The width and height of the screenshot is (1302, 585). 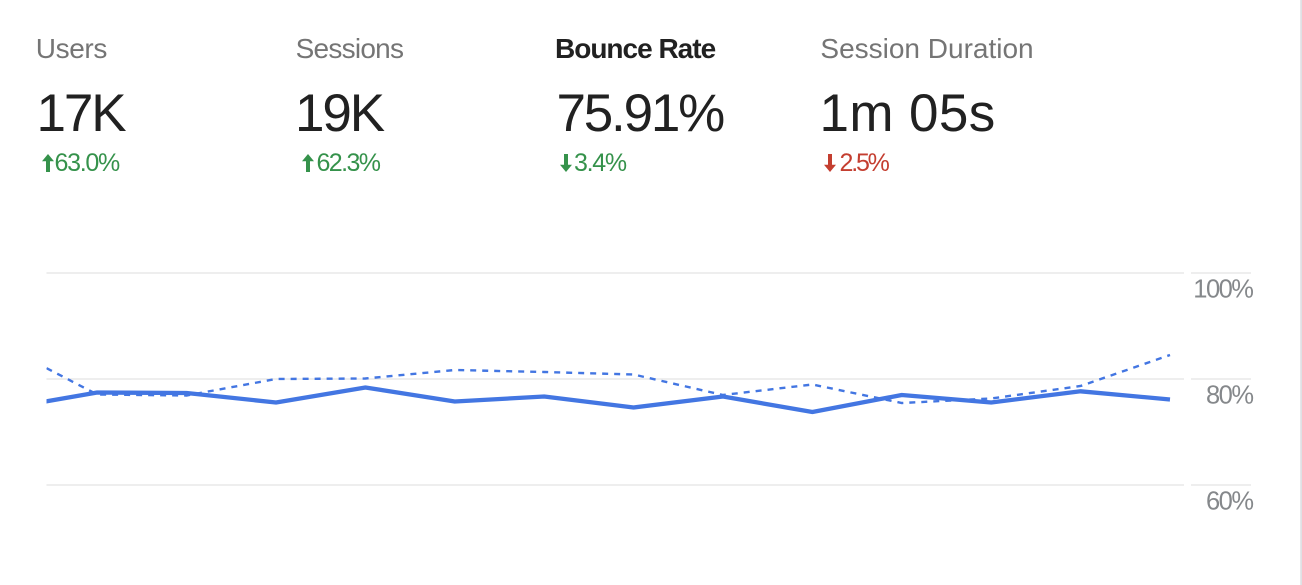 I want to click on svg-text: 80%, so click(x=1229, y=396).